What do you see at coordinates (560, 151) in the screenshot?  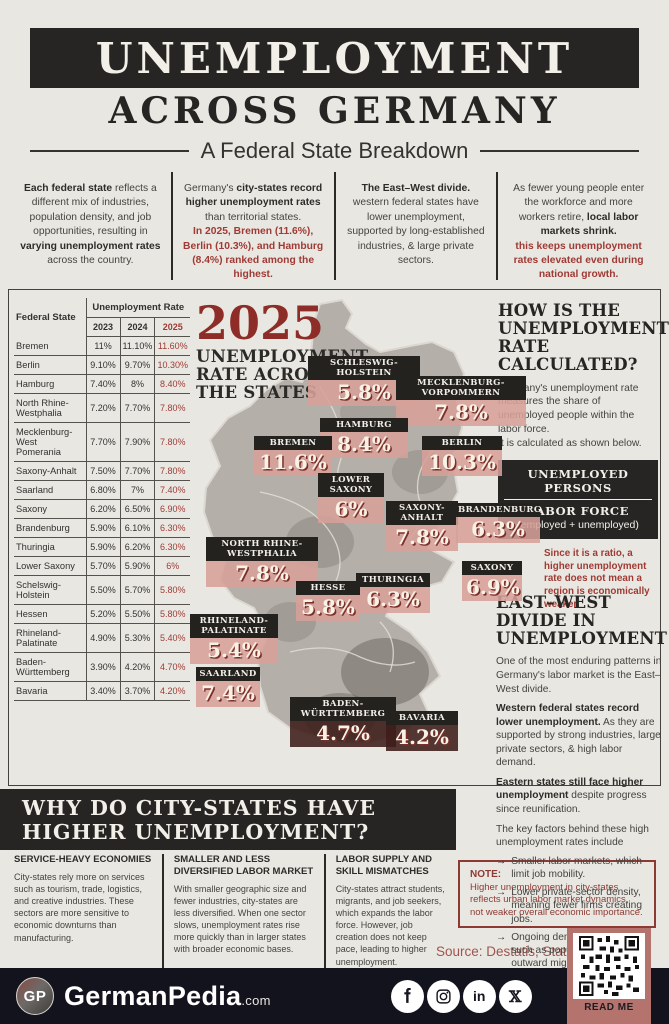 I see `tagline-rule-right` at bounding box center [560, 151].